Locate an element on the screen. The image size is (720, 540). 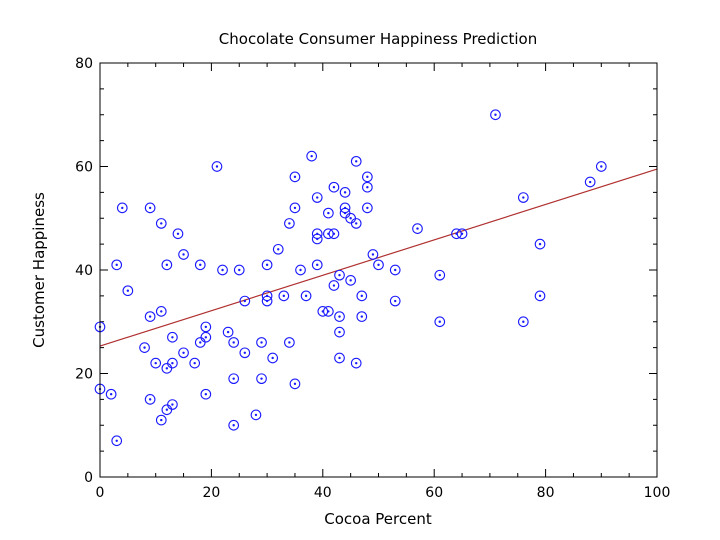
x-tick-label: 100 is located at coordinates (657, 493).